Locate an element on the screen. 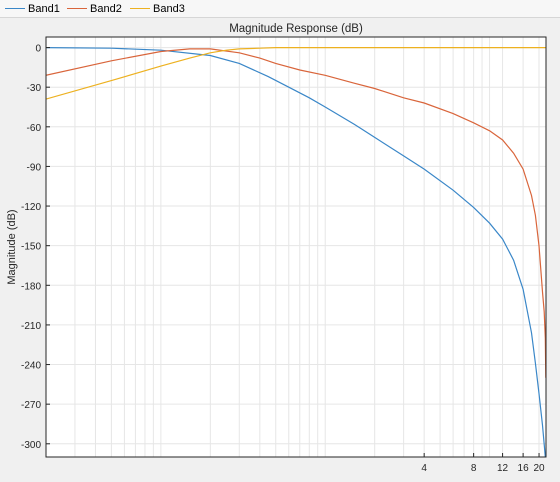 The height and width of the screenshot is (482, 560). y-tick-label: -180 is located at coordinates (31, 286).